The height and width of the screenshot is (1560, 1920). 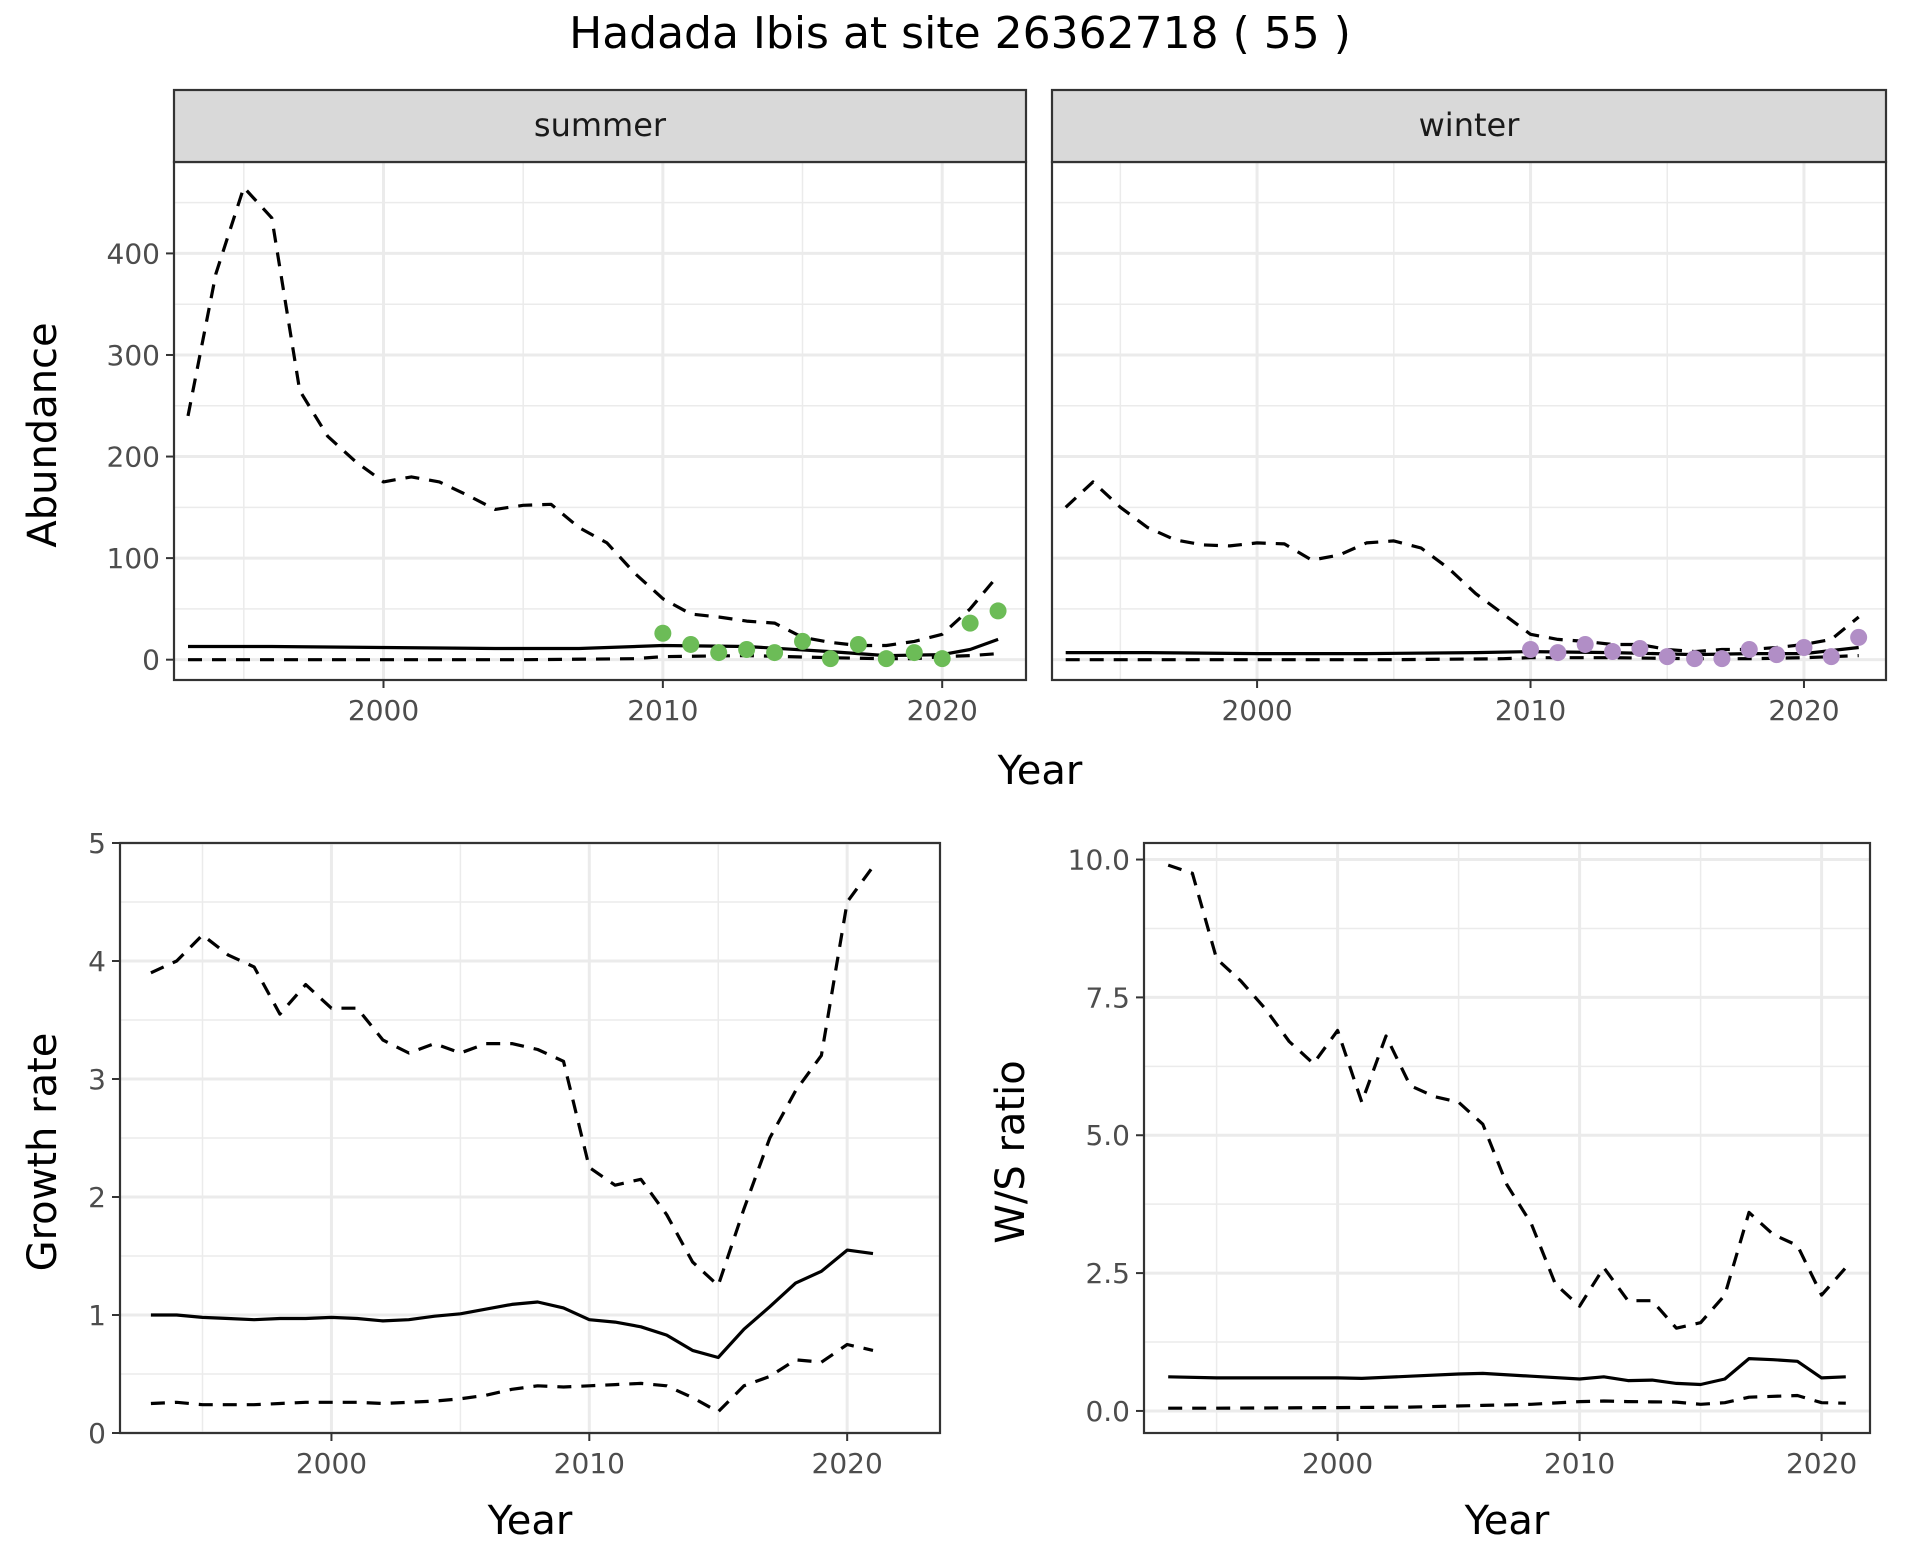 I want to click on y-axis-title: Growth rate, so click(x=43, y=1152).